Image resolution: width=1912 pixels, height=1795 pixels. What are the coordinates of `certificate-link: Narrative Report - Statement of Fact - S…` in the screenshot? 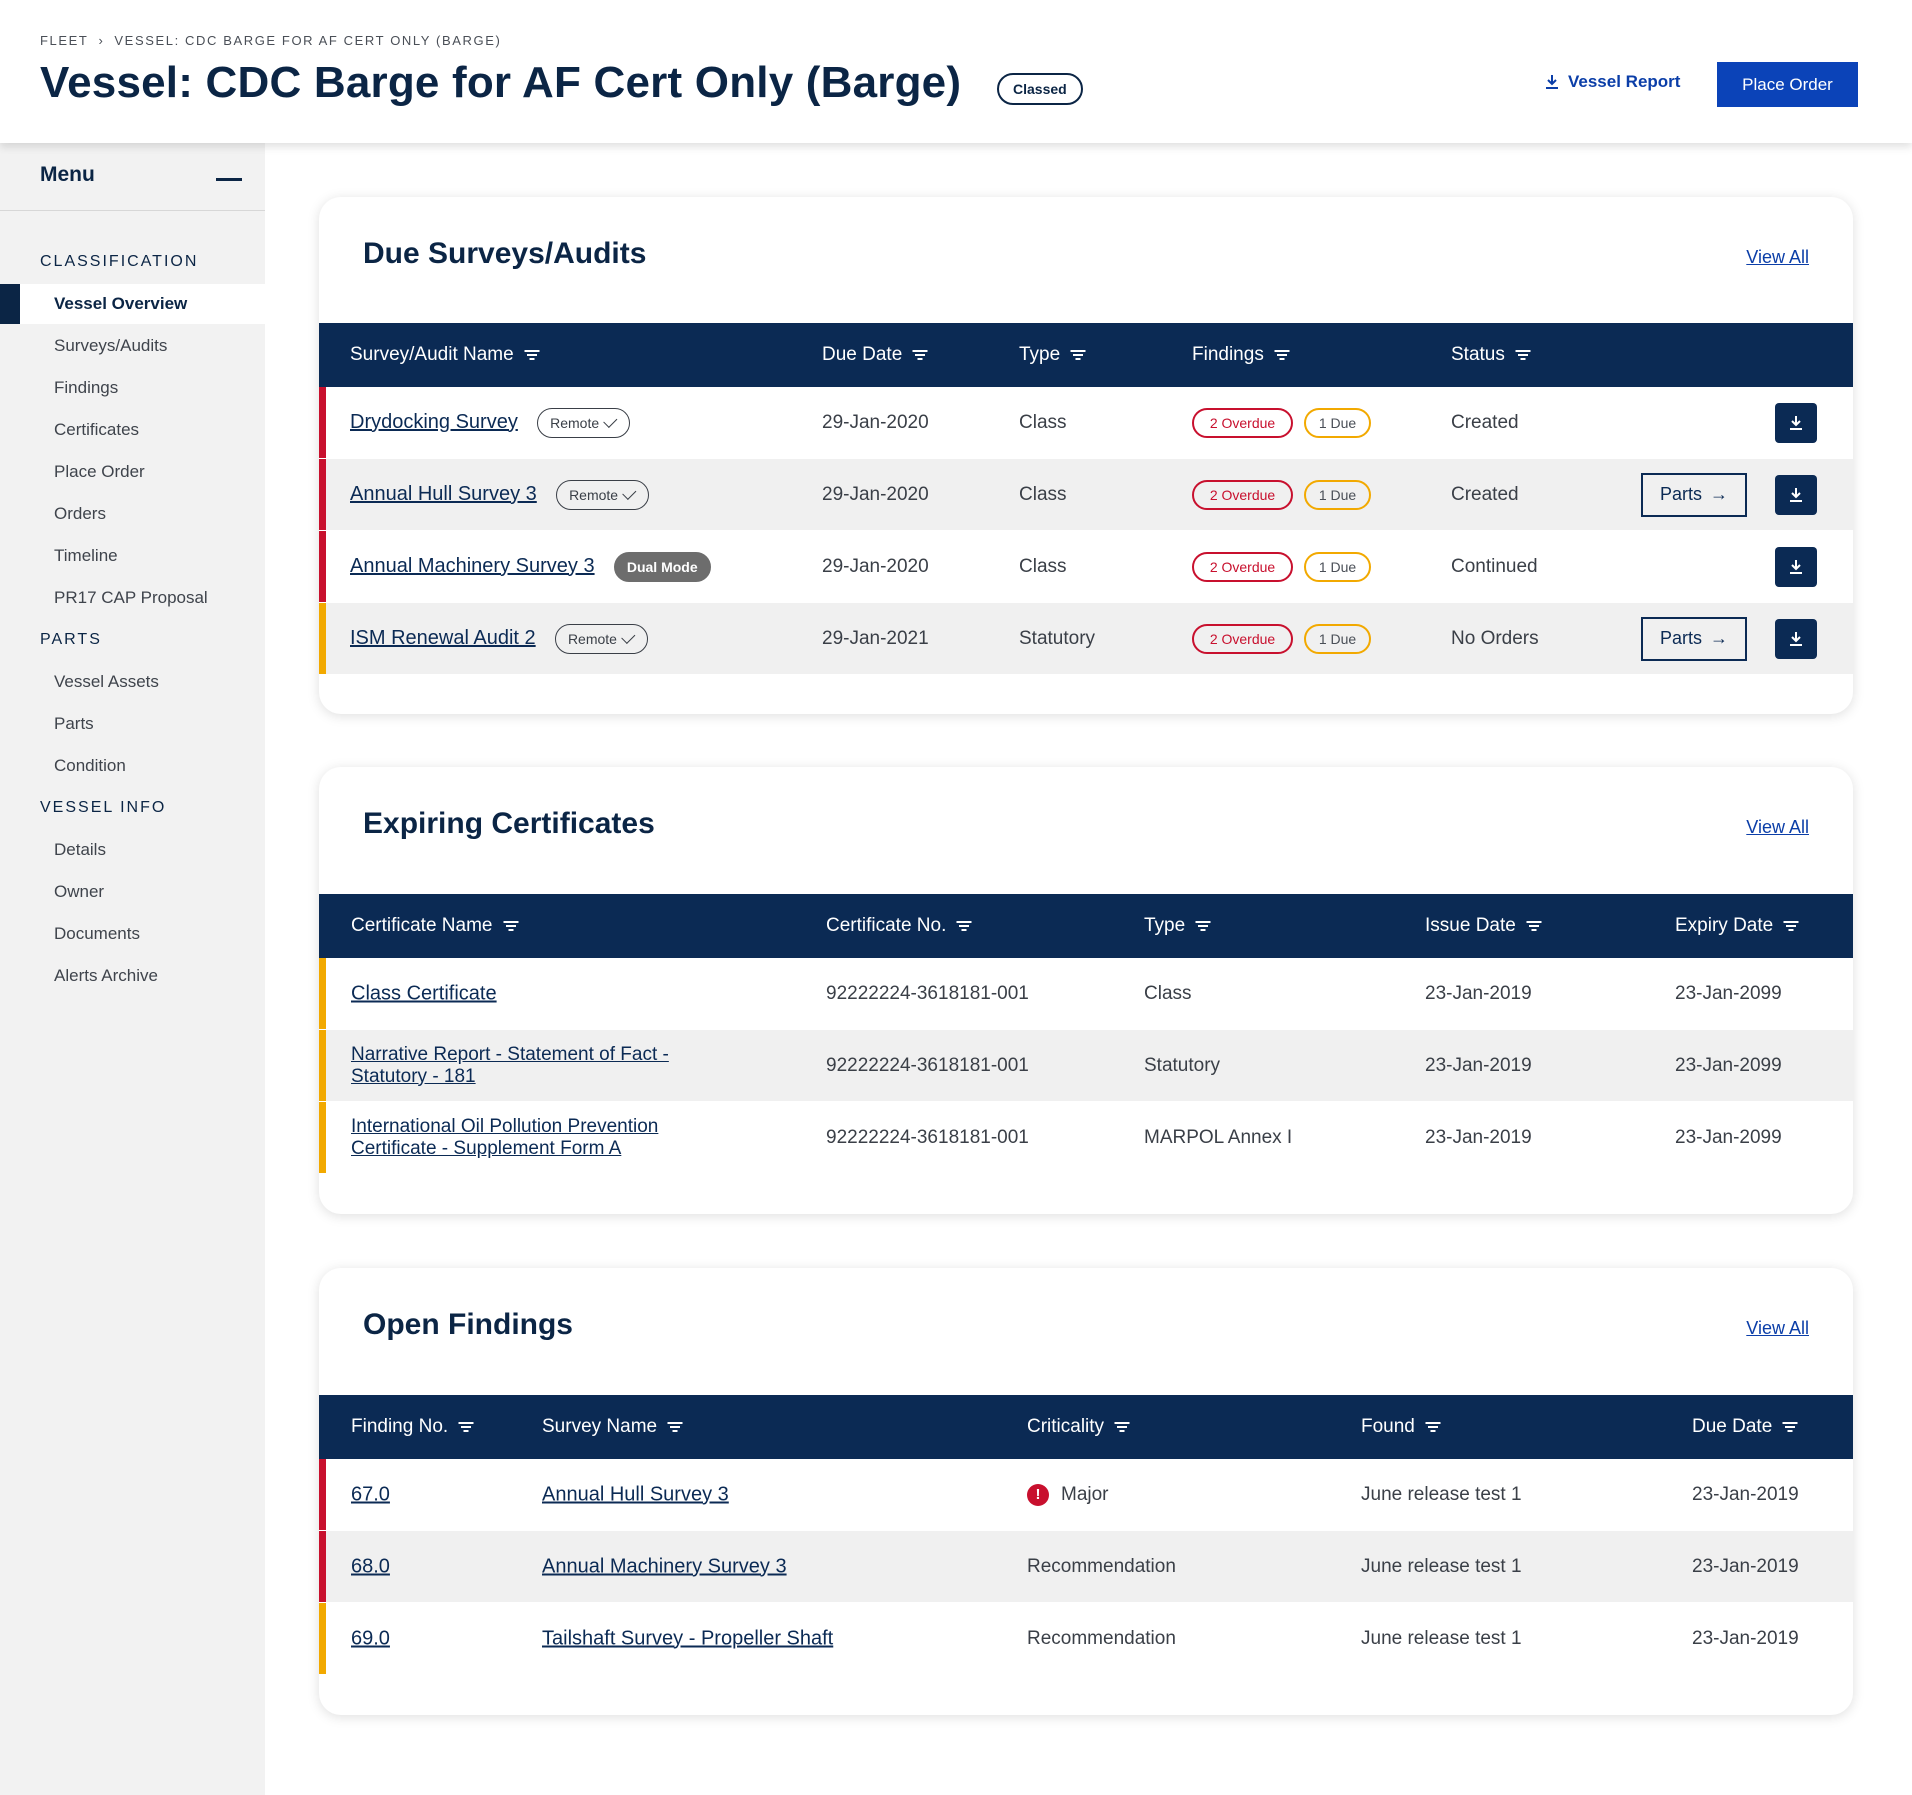 It's located at (510, 1065).